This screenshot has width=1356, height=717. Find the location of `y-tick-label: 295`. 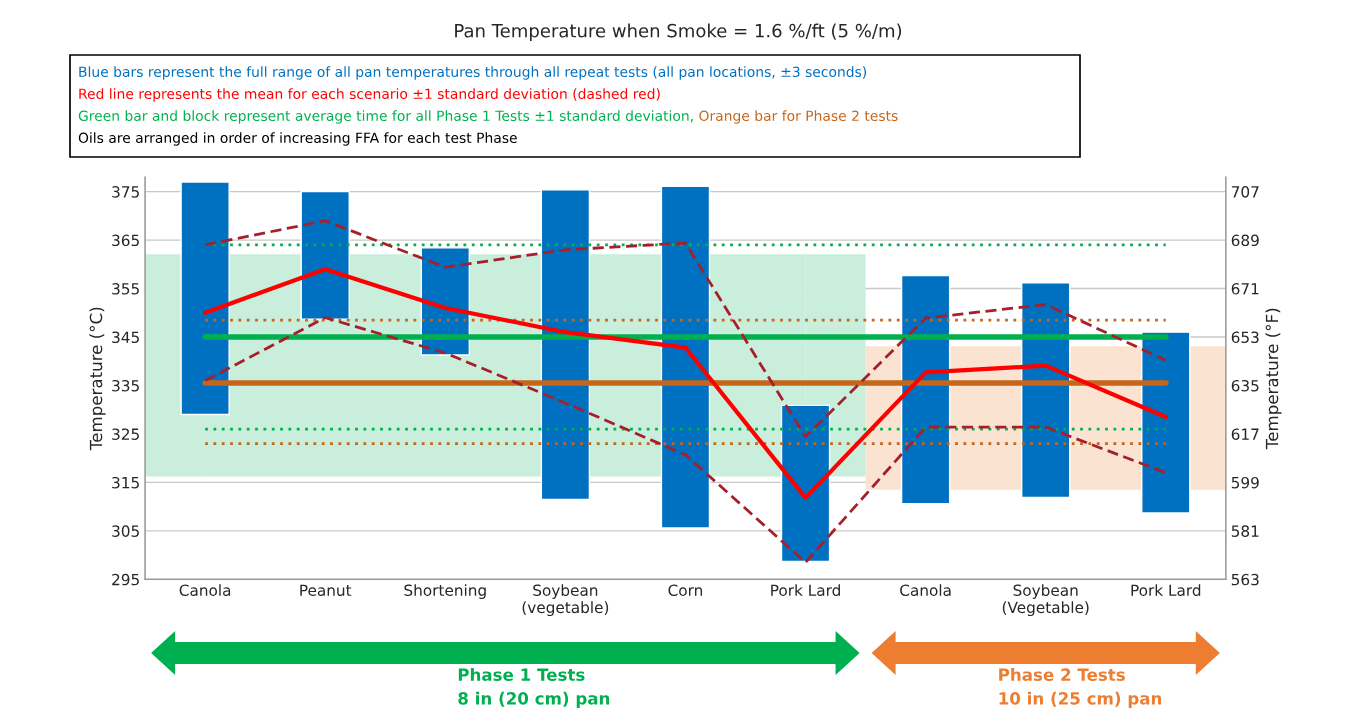

y-tick-label: 295 is located at coordinates (125, 579).